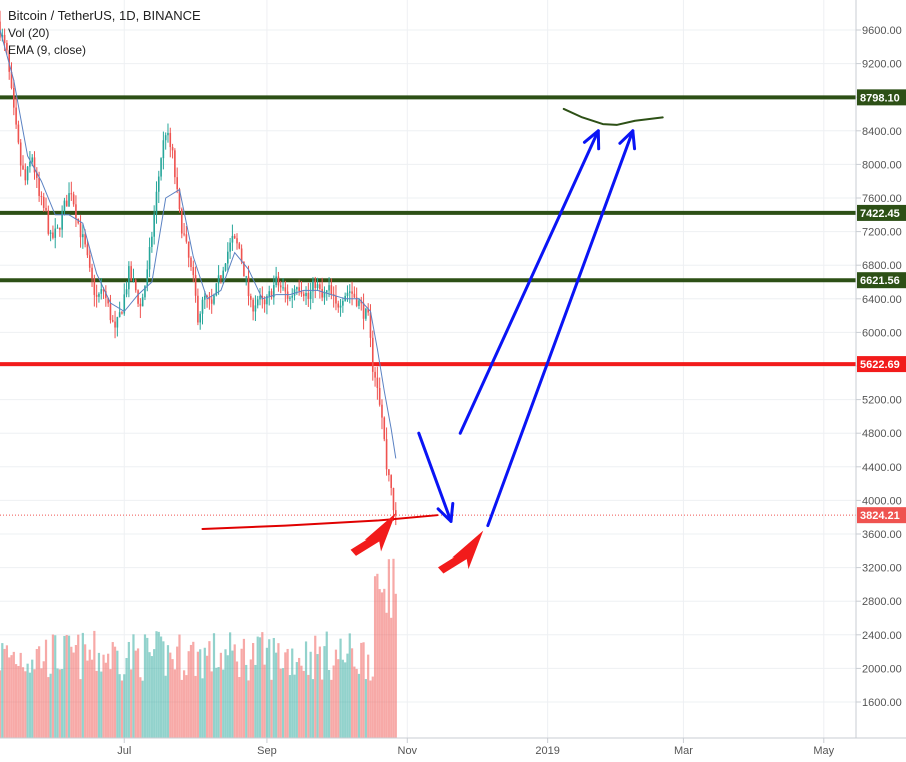  What do you see at coordinates (560, 328) in the screenshot?
I see `trend-arrow-shaft` at bounding box center [560, 328].